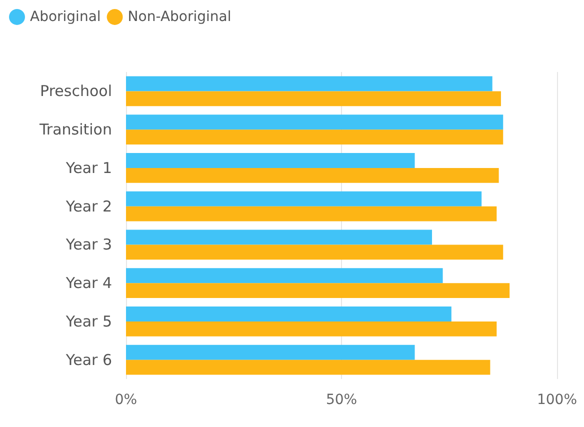  I want to click on y-tick-label: Year 2, so click(88, 206).